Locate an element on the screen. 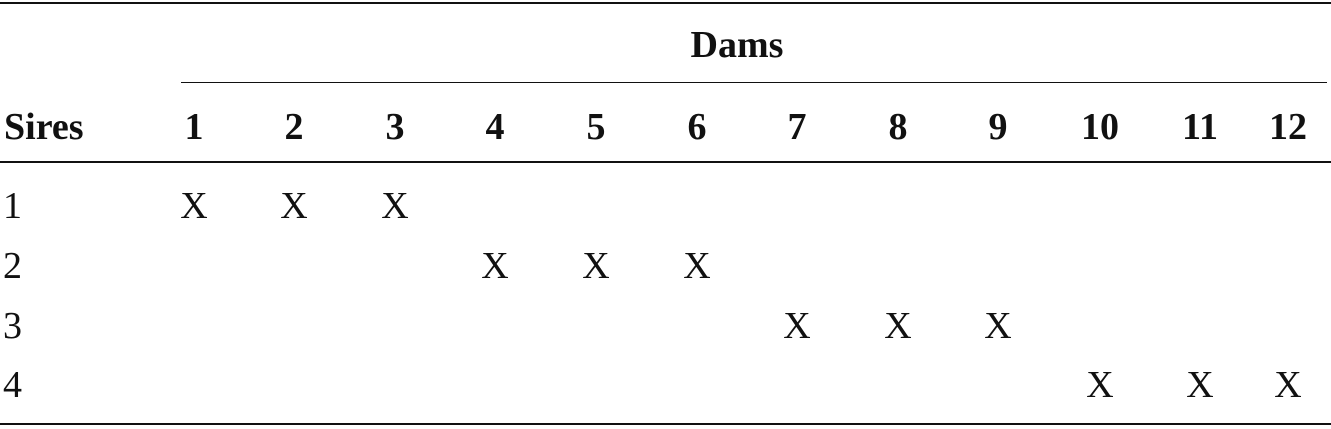 The height and width of the screenshot is (429, 1331). row-label-3: 3 is located at coordinates (12, 326).